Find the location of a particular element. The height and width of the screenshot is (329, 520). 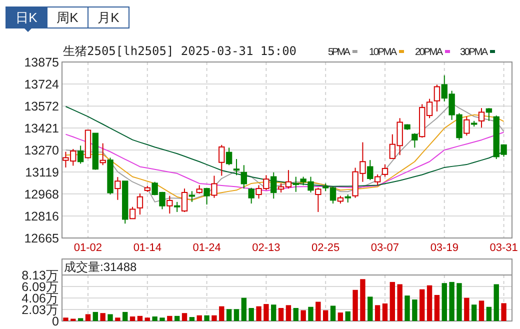

y-tick-label: 12665 is located at coordinates (42, 238).